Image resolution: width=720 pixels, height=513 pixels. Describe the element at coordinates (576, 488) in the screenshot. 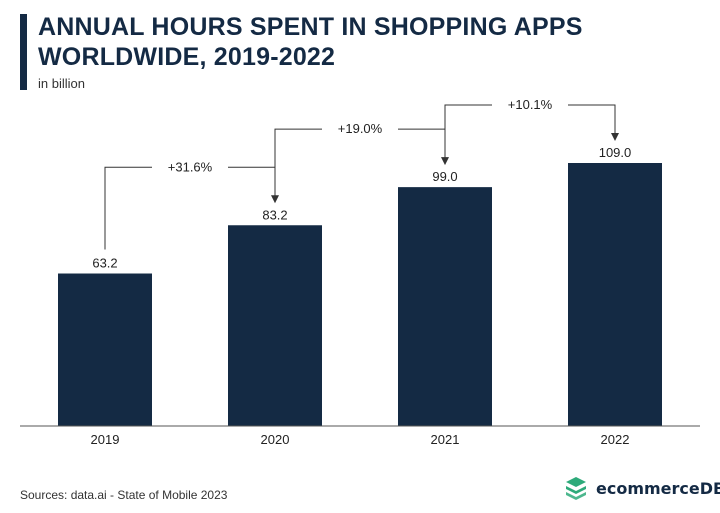

I see `ecommercedb-logo-icon` at that location.